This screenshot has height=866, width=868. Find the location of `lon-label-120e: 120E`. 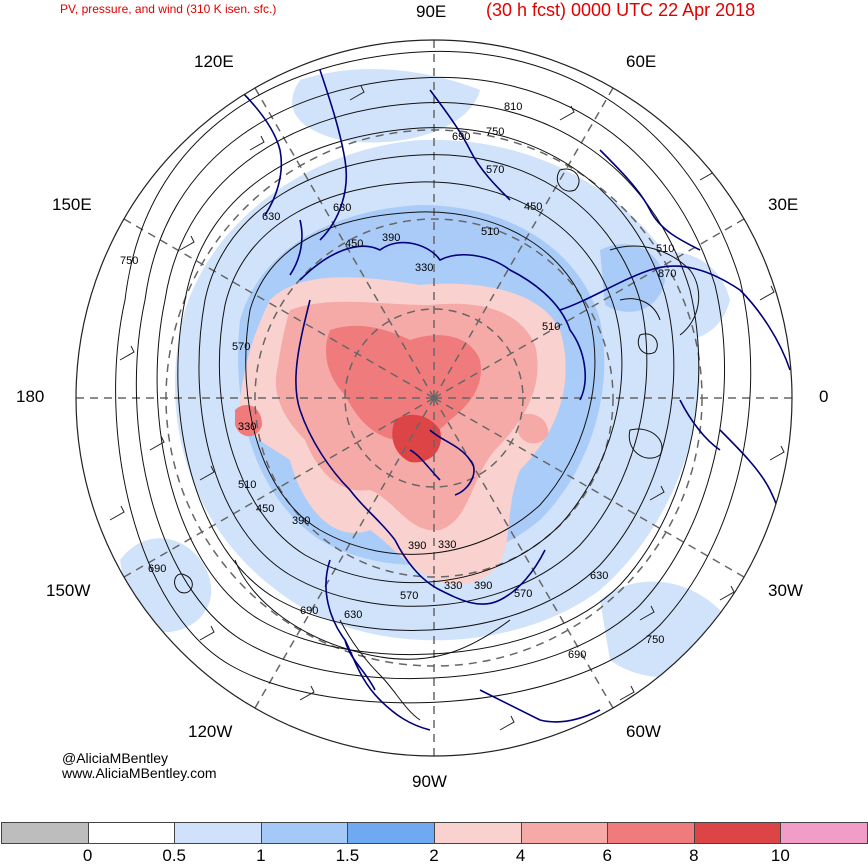

lon-label-120e: 120E is located at coordinates (214, 61).